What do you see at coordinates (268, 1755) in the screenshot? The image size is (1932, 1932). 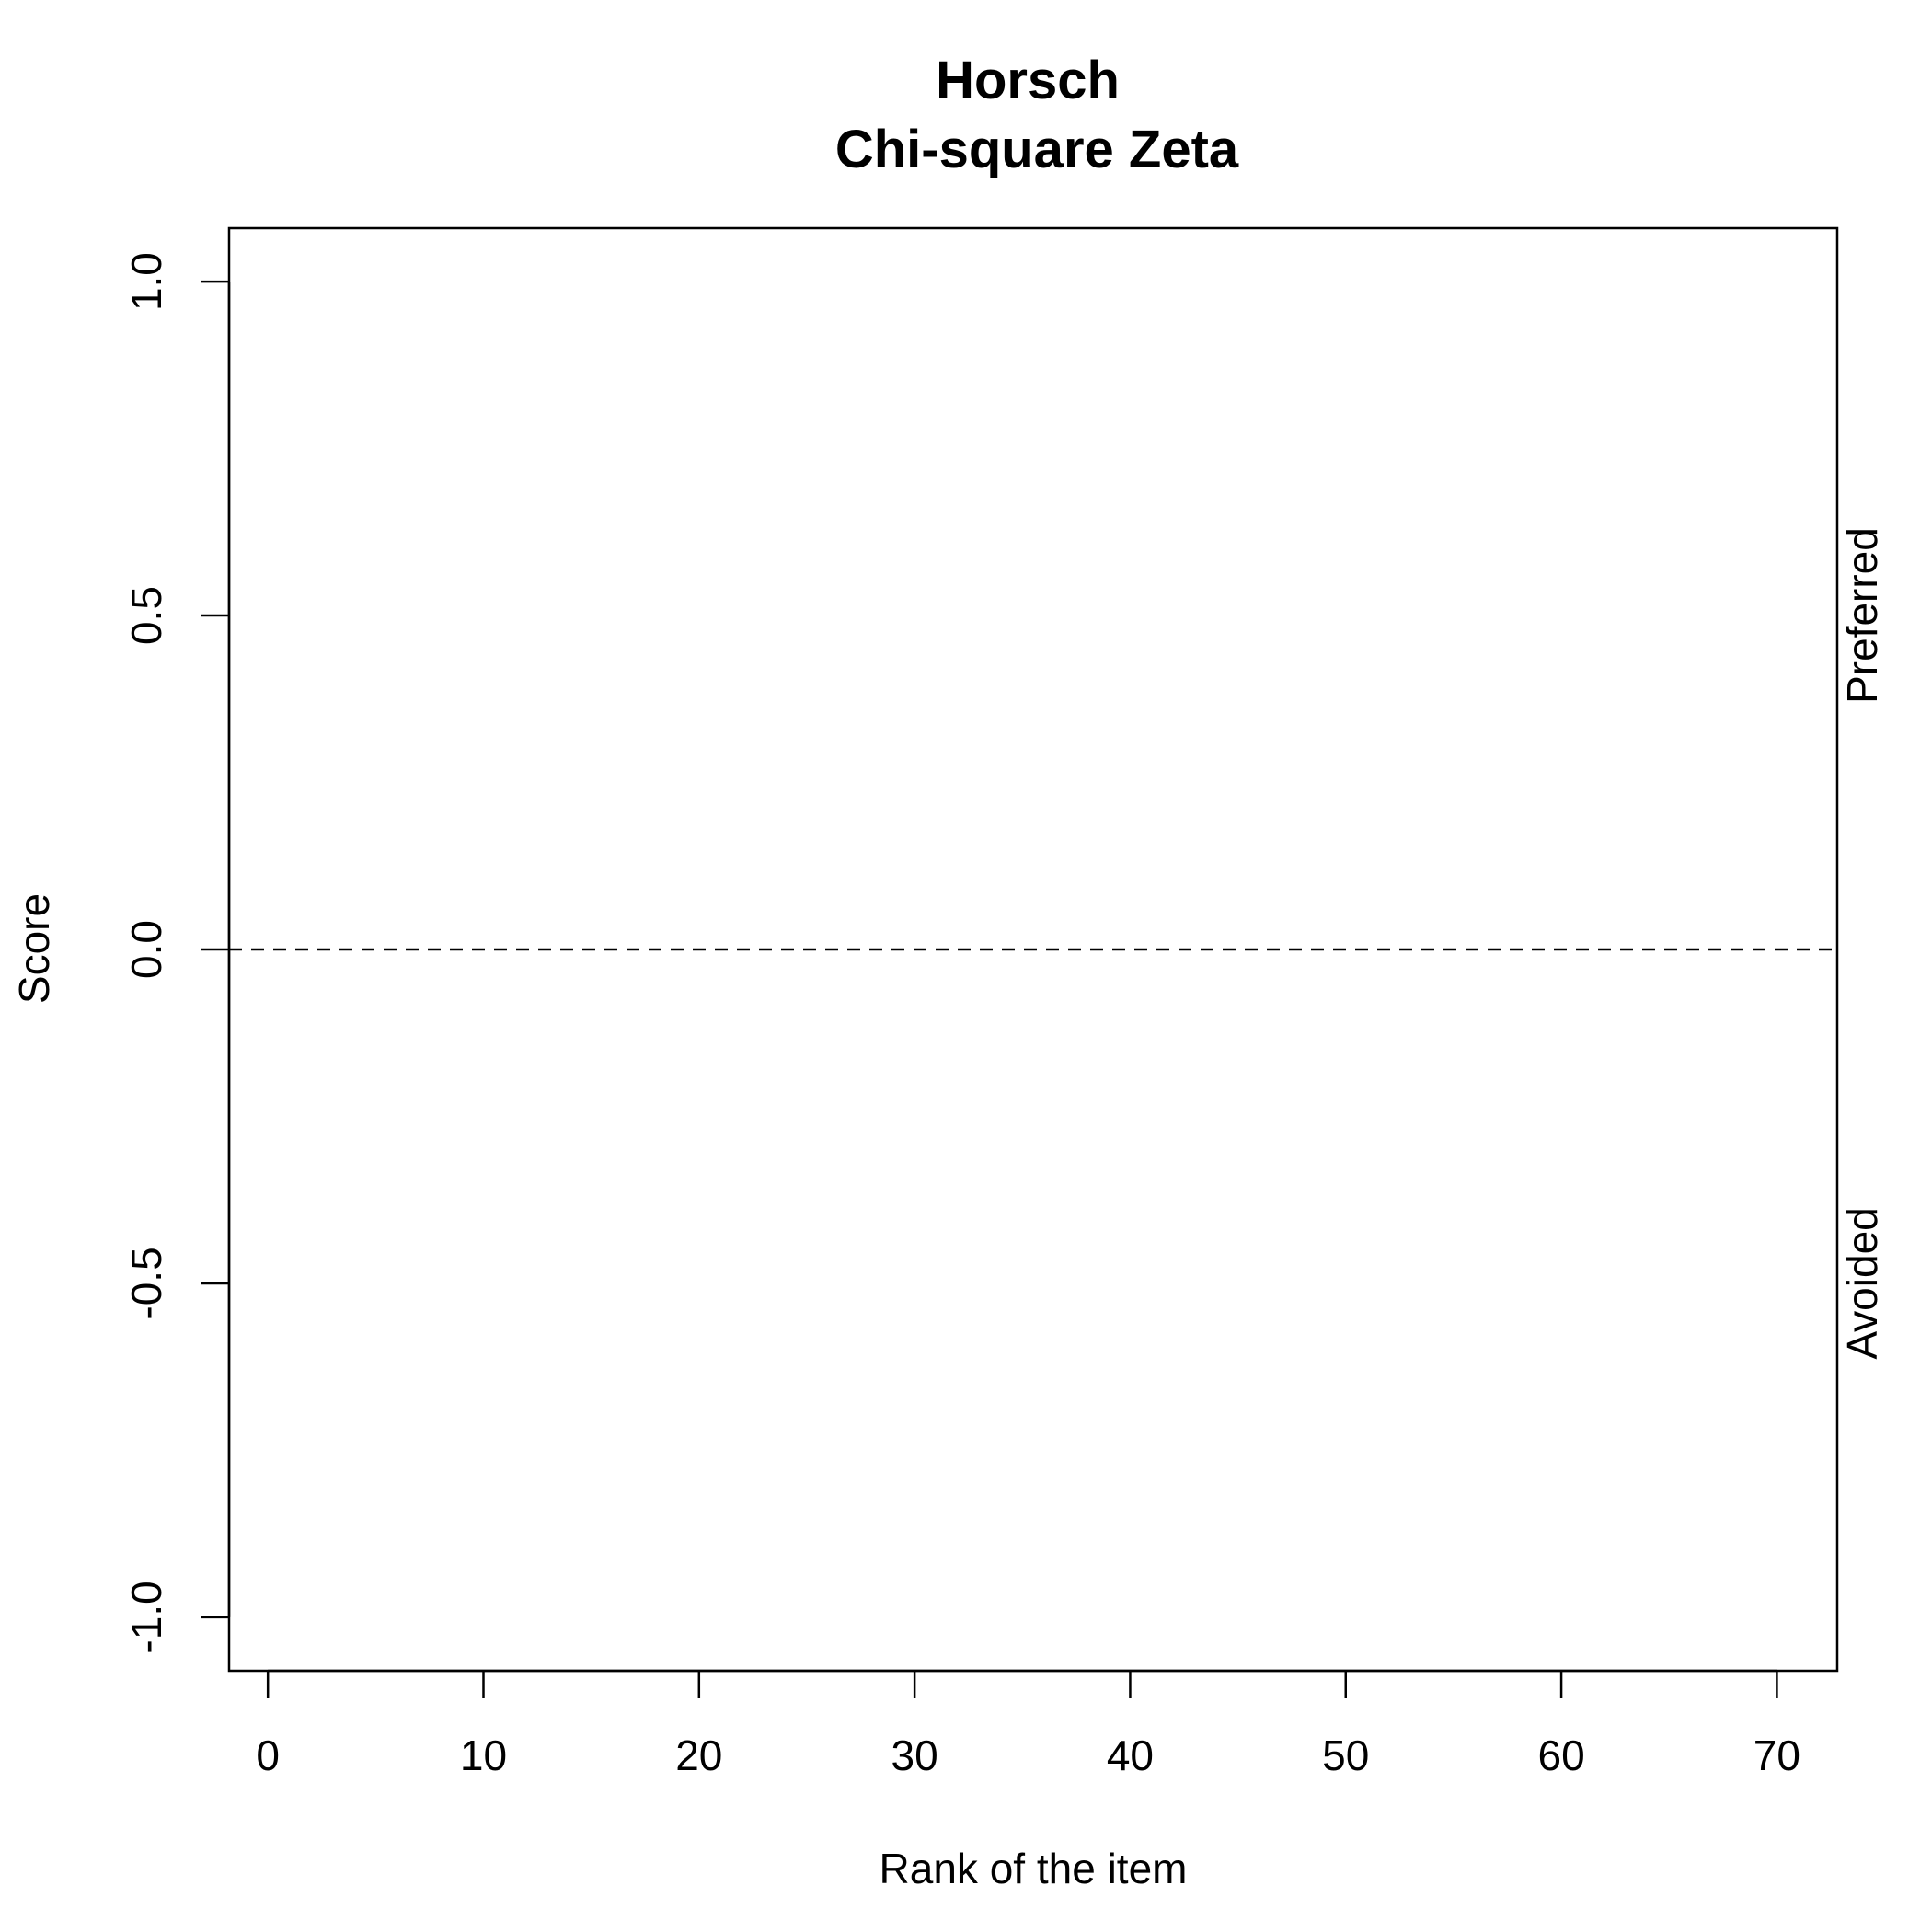 I see `x-tick-label: 0` at bounding box center [268, 1755].